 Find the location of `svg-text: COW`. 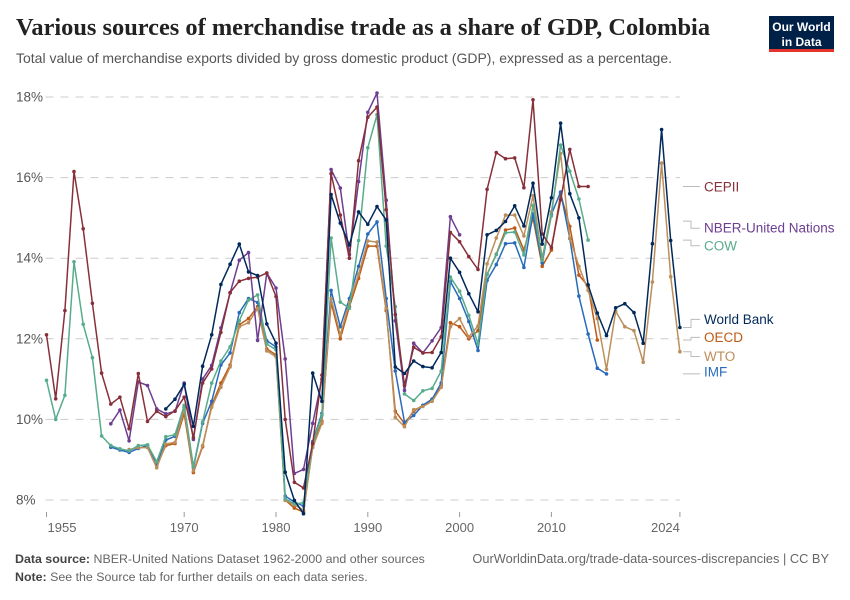

svg-text: COW is located at coordinates (720, 245).